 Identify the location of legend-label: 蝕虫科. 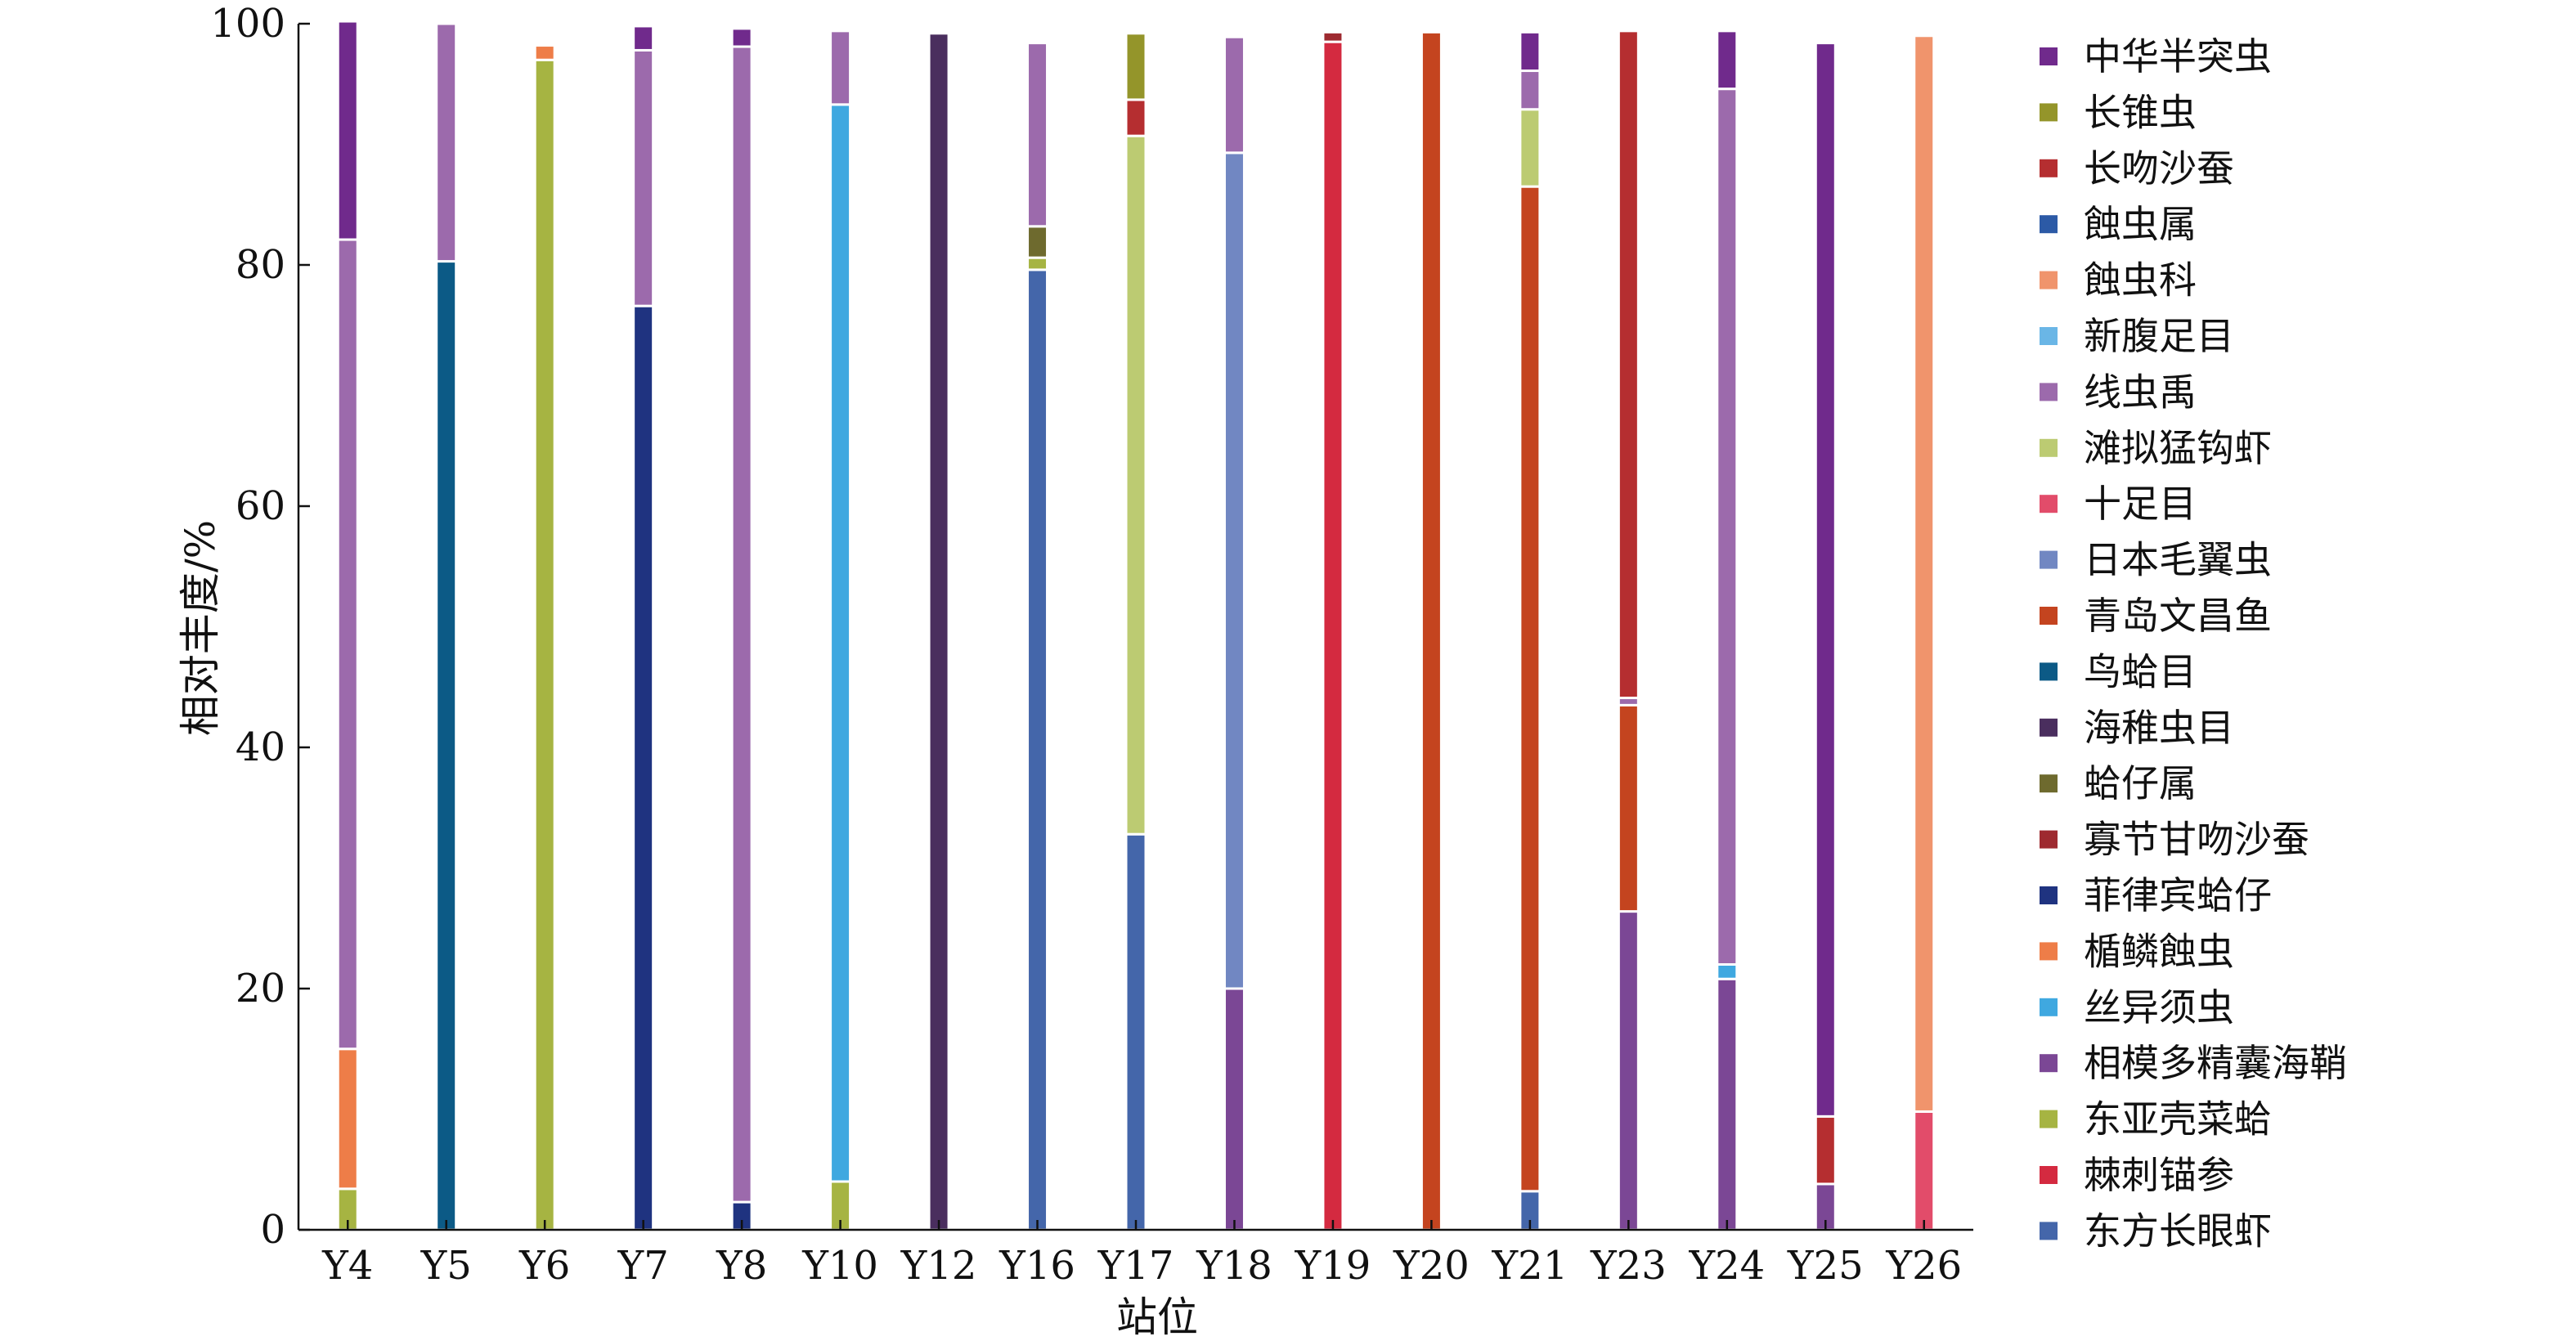
(2141, 280).